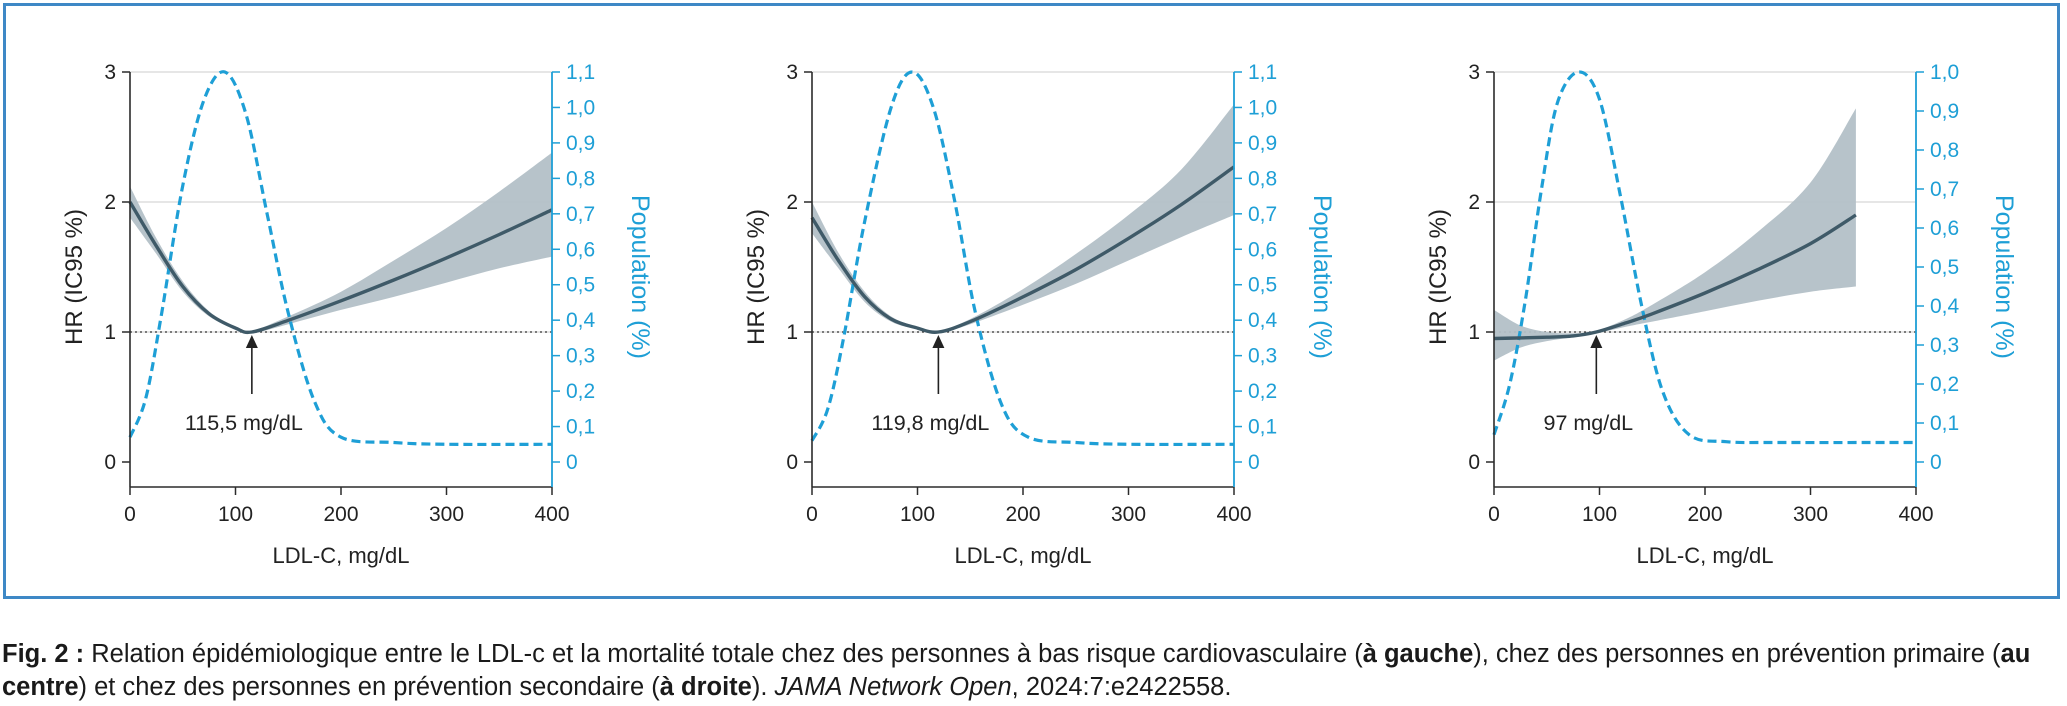 This screenshot has height=706, width=2067. I want to click on caption-journal: JAMA Network Open, so click(893, 687).